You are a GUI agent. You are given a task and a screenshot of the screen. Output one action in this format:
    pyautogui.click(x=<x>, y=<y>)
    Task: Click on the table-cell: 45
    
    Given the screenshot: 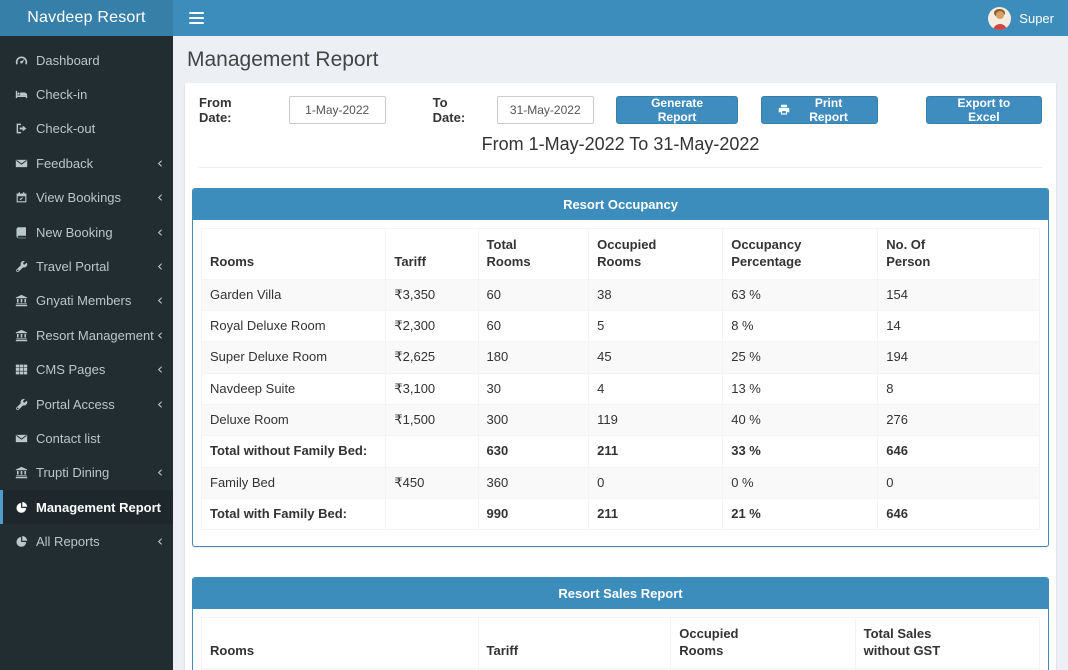 What is the action you would take?
    pyautogui.click(x=656, y=357)
    